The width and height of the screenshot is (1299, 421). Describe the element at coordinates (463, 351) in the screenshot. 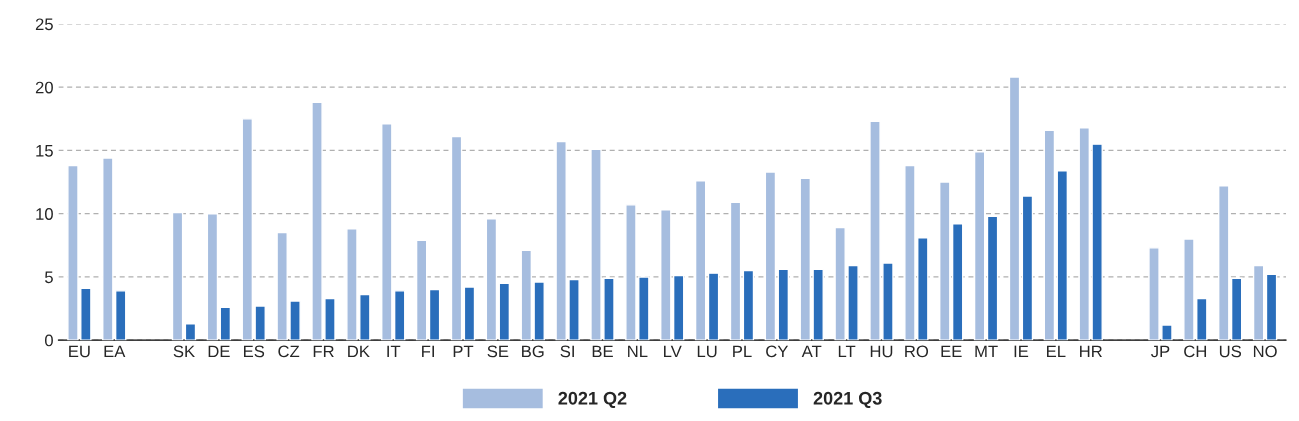

I see `x-tick-label: PT` at that location.